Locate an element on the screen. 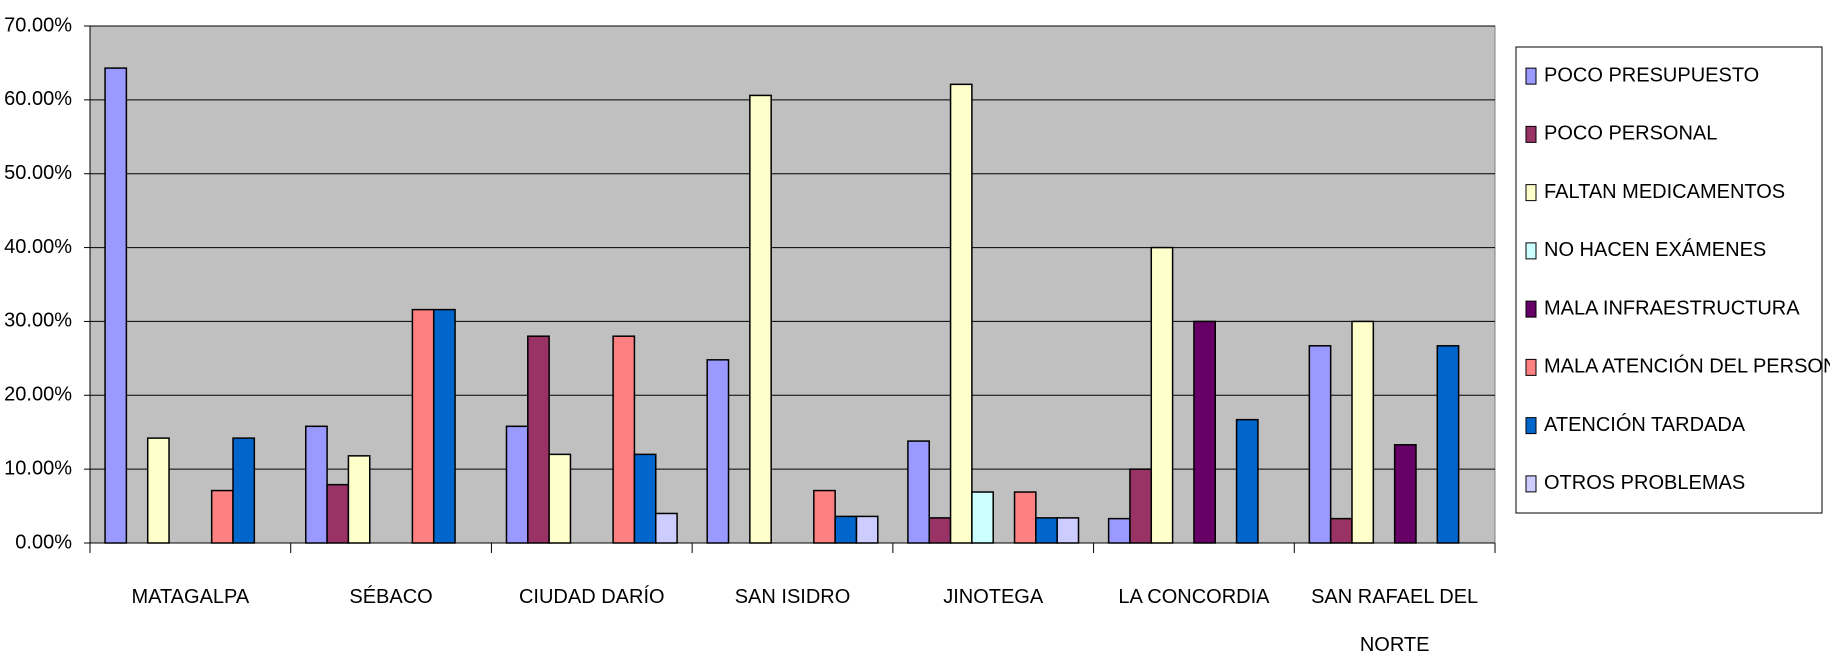  x-tick-label: SÉBACO is located at coordinates (391, 597).